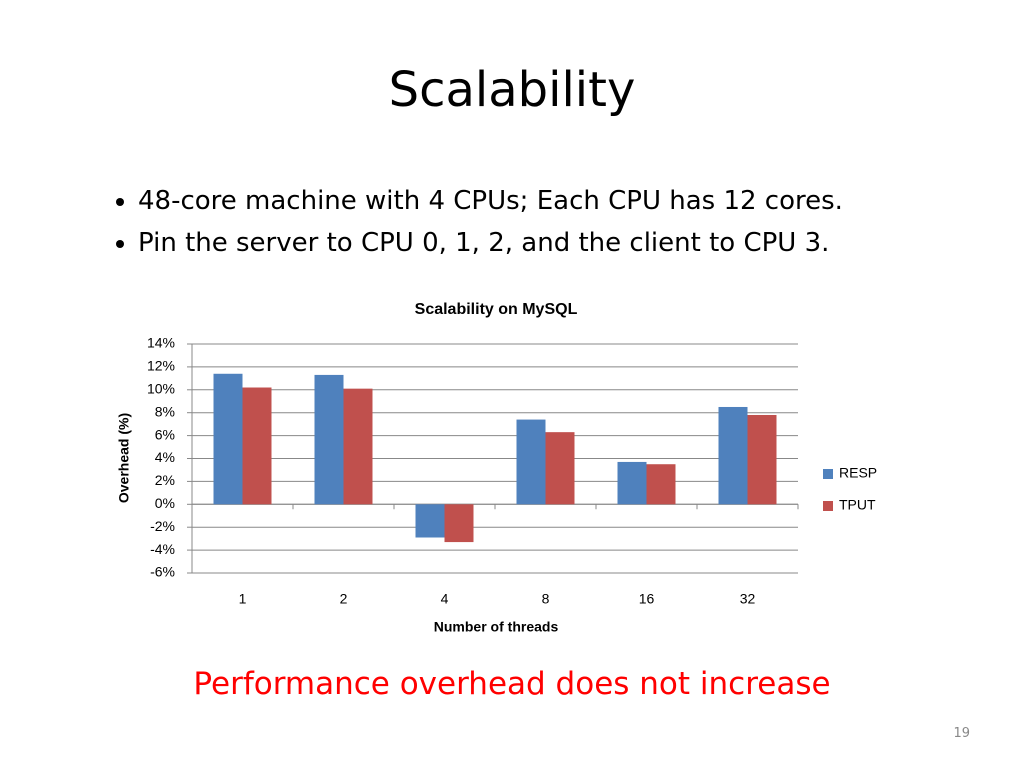 The image size is (1024, 768). What do you see at coordinates (243, 599) in the screenshot?
I see `x-tick-label: 1` at bounding box center [243, 599].